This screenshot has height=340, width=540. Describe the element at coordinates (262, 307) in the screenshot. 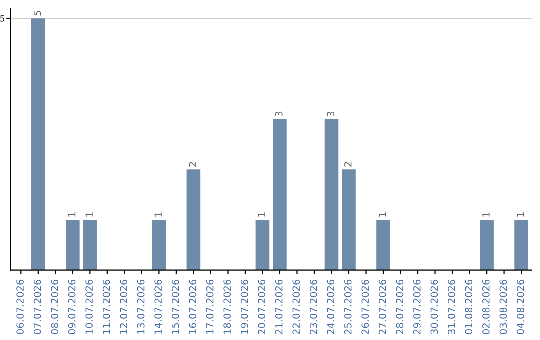

I see `x-tick-label: 20.07.2026` at that location.